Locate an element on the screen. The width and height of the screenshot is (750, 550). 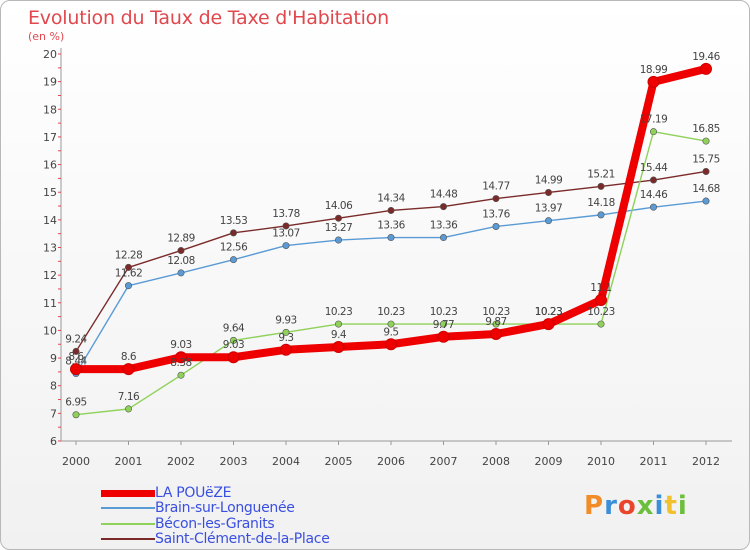
data-label: 12.89 is located at coordinates (181, 239).